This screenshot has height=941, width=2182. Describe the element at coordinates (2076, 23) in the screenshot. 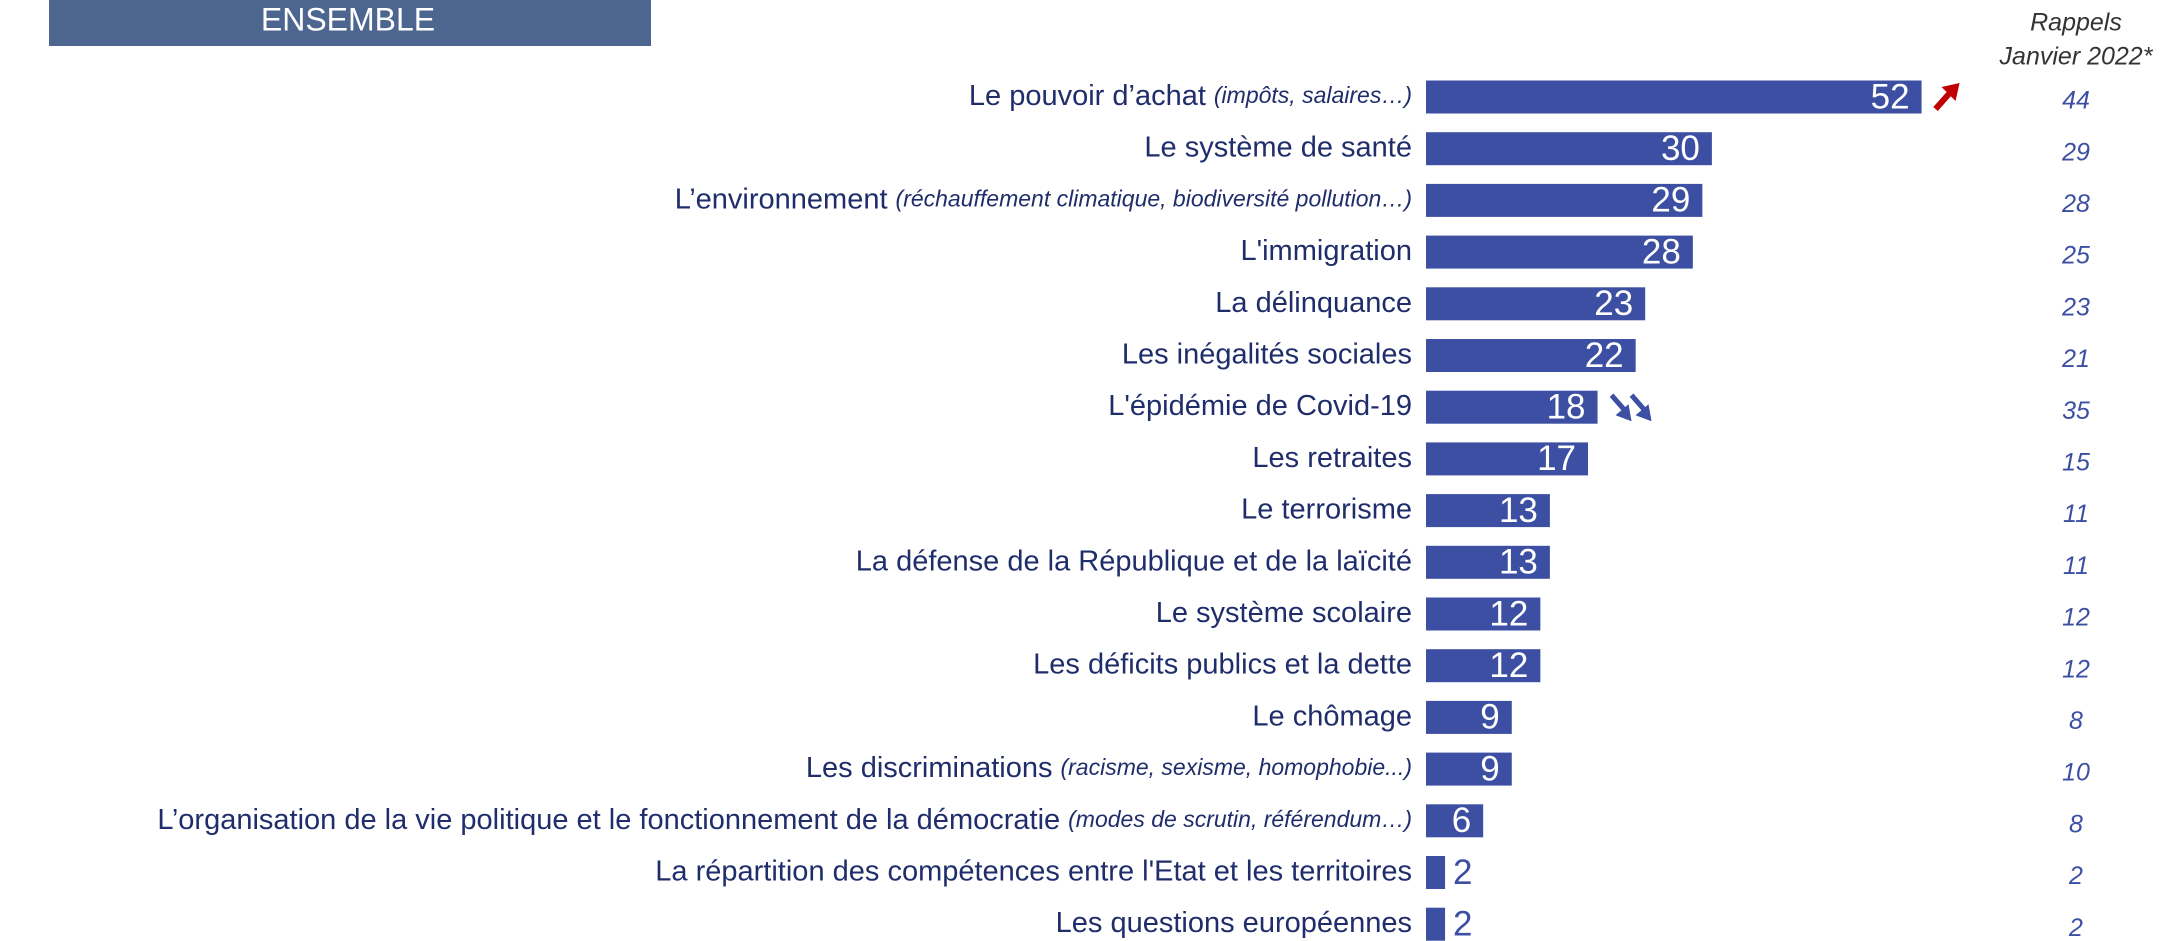

I see `recall-header: Rappels` at that location.